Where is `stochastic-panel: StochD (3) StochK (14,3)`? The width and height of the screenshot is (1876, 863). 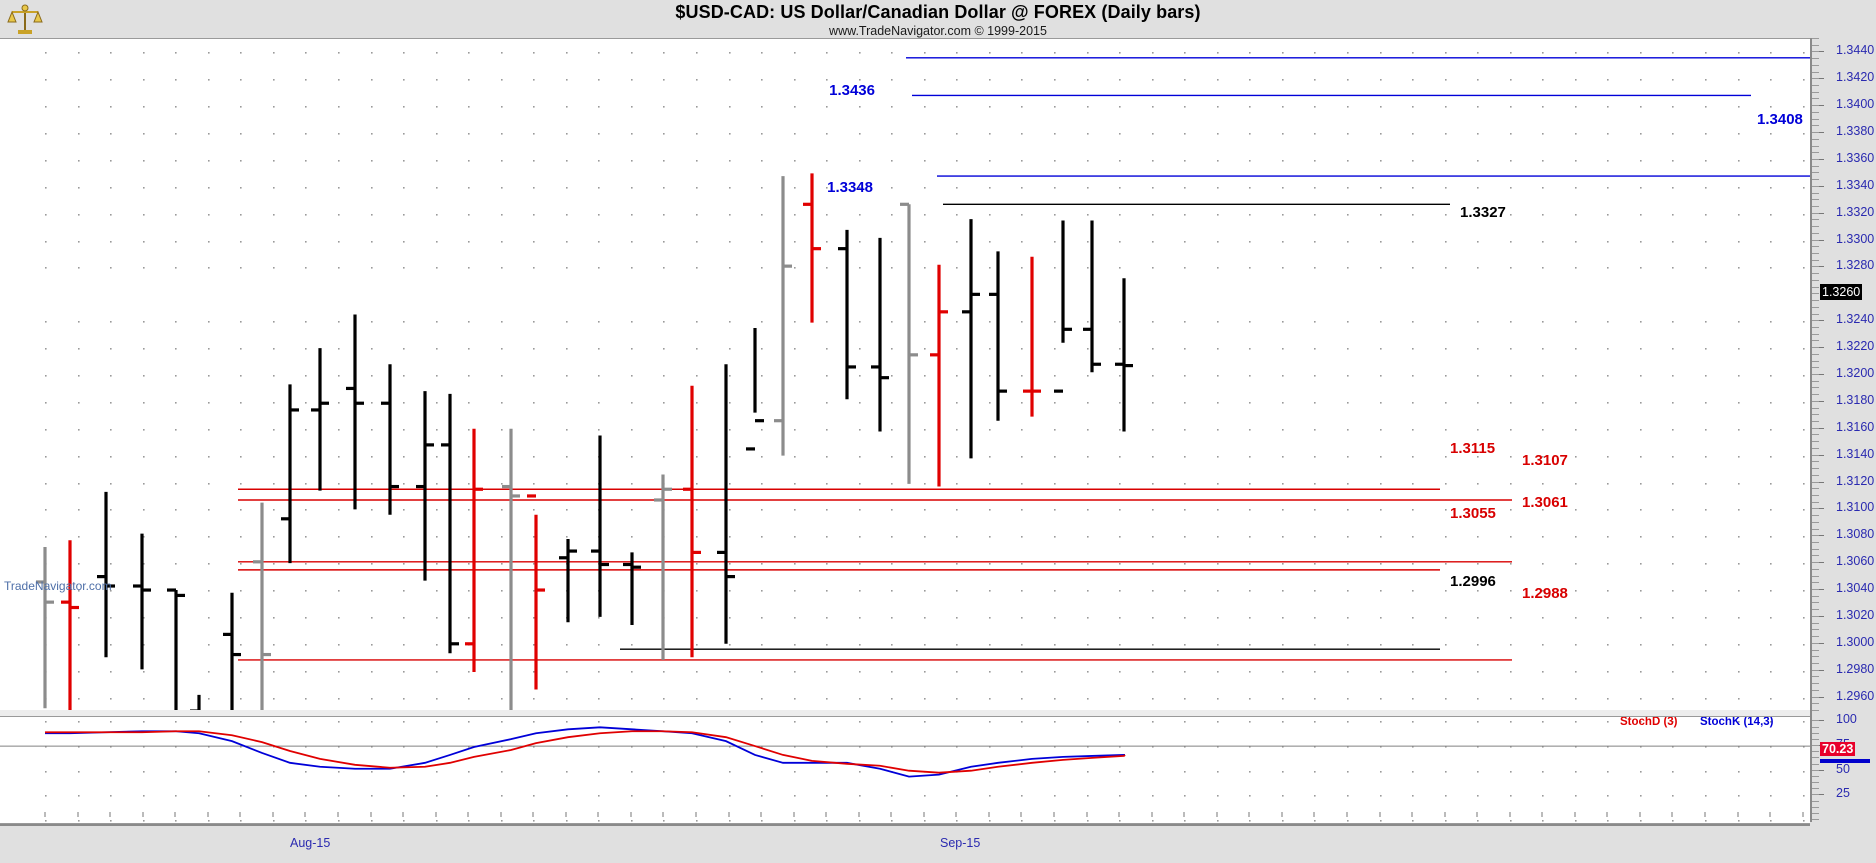
stochastic-panel: StochD (3) StochK (14,3) is located at coordinates (905, 770).